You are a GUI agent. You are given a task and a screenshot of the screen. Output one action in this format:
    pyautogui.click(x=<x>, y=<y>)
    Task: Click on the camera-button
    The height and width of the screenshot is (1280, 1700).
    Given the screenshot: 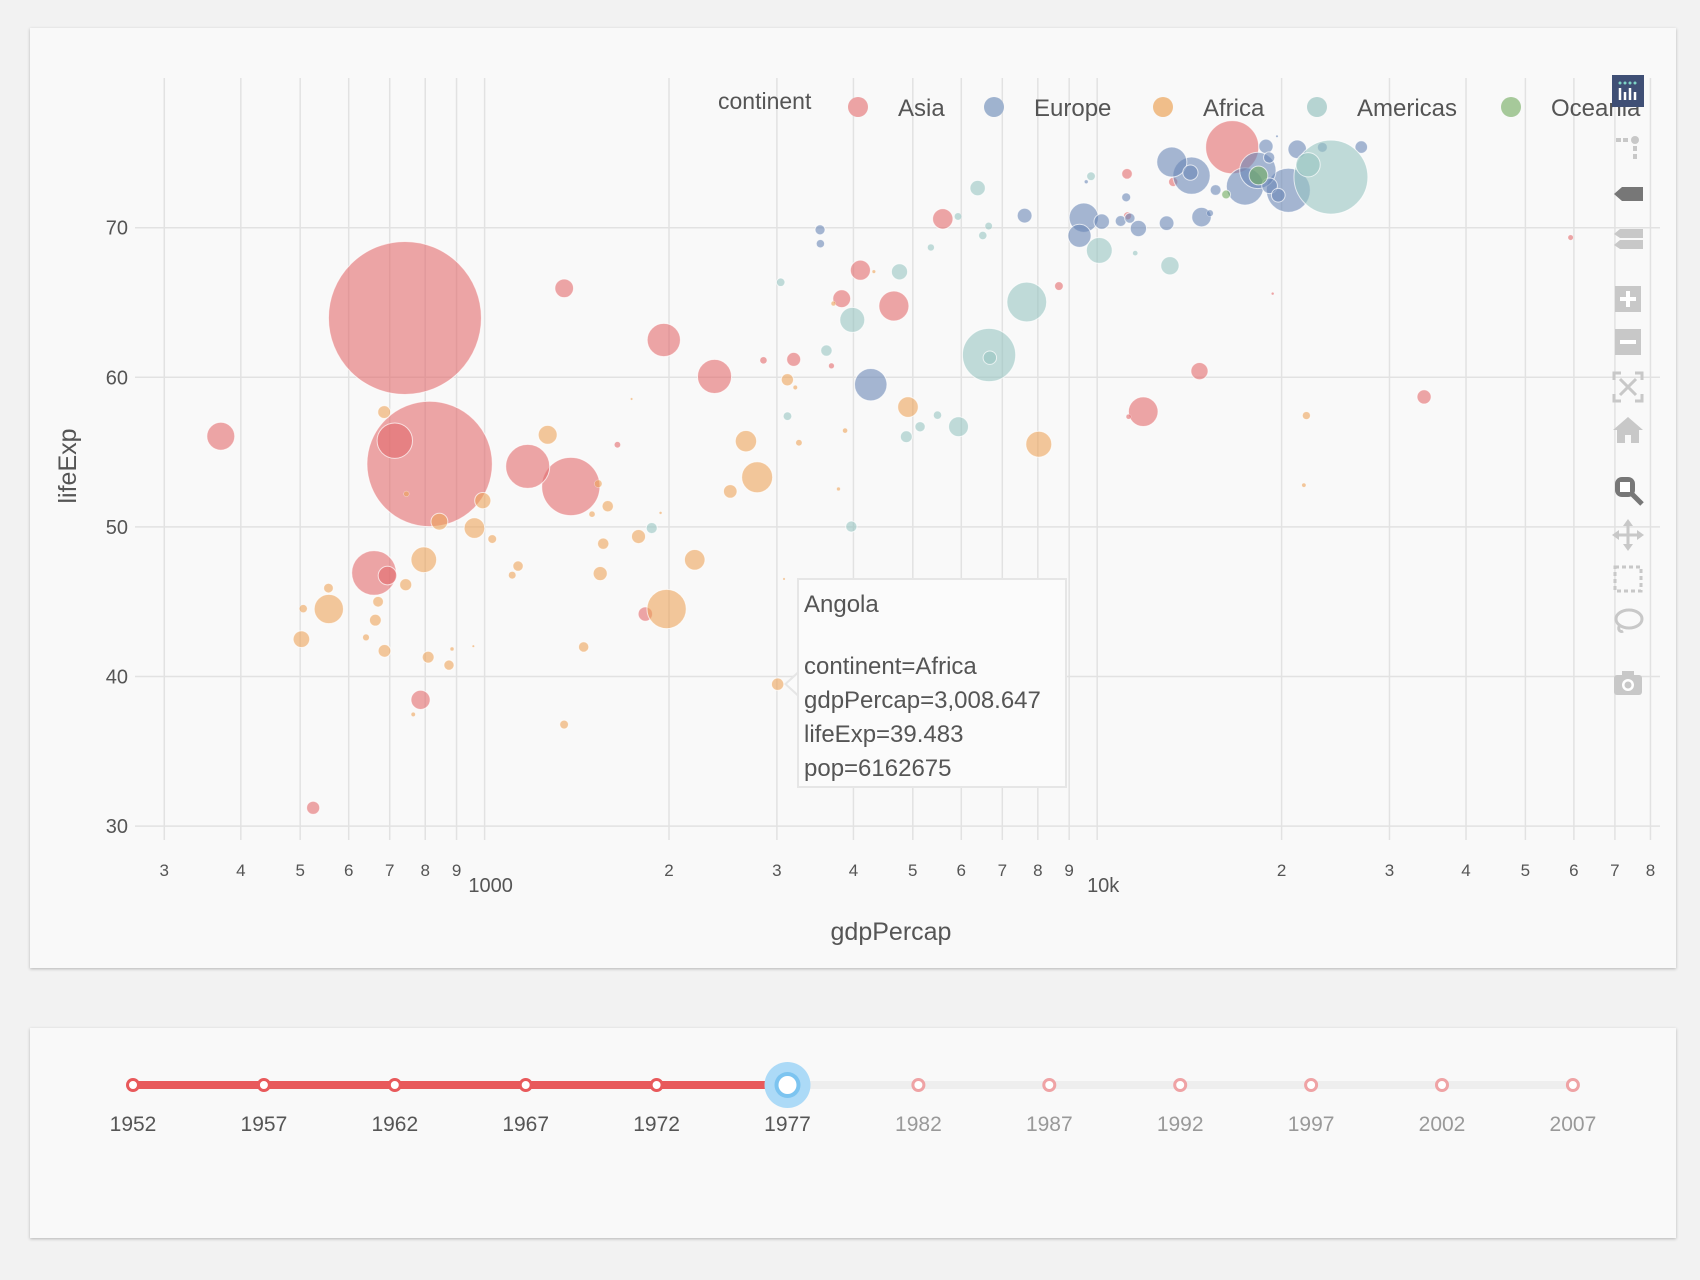 What is the action you would take?
    pyautogui.click(x=1628, y=683)
    